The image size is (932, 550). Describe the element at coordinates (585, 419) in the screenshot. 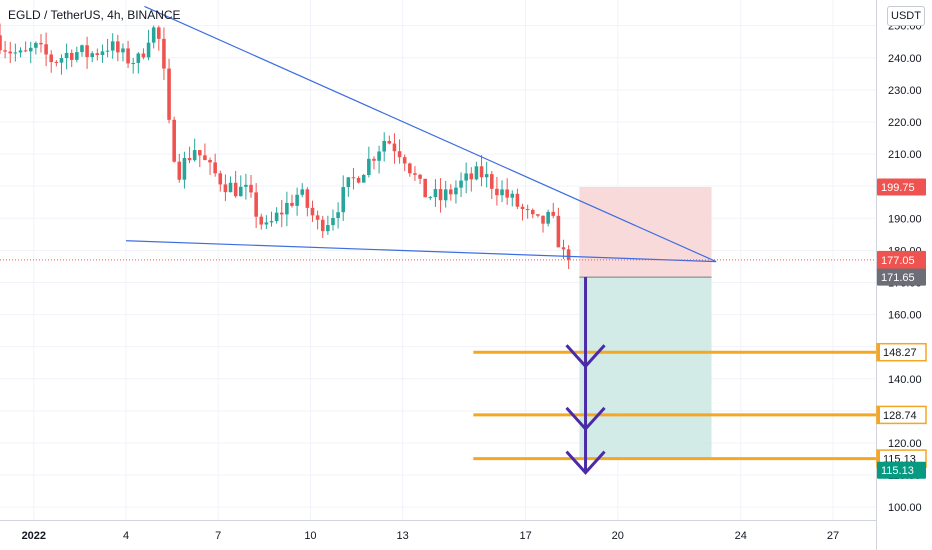

I see `arrow-chevron` at that location.